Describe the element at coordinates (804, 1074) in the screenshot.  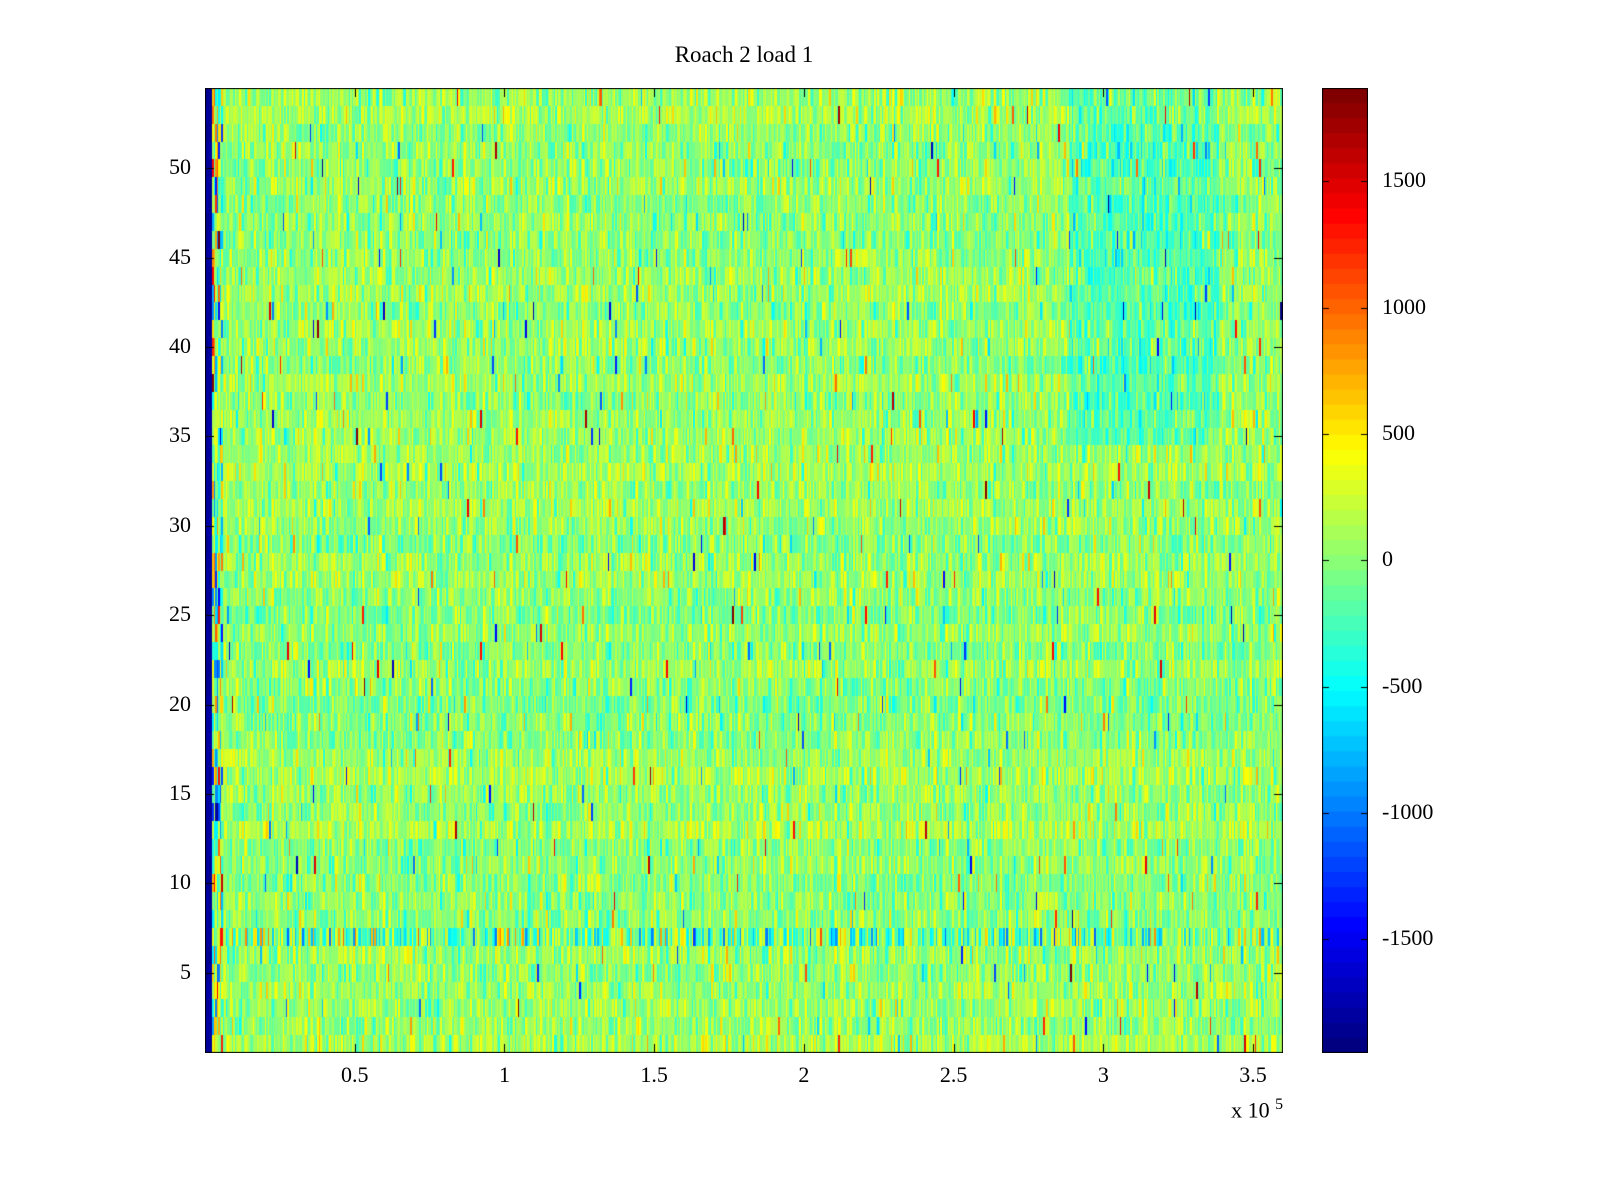
I see `x-tick-label: 2` at that location.